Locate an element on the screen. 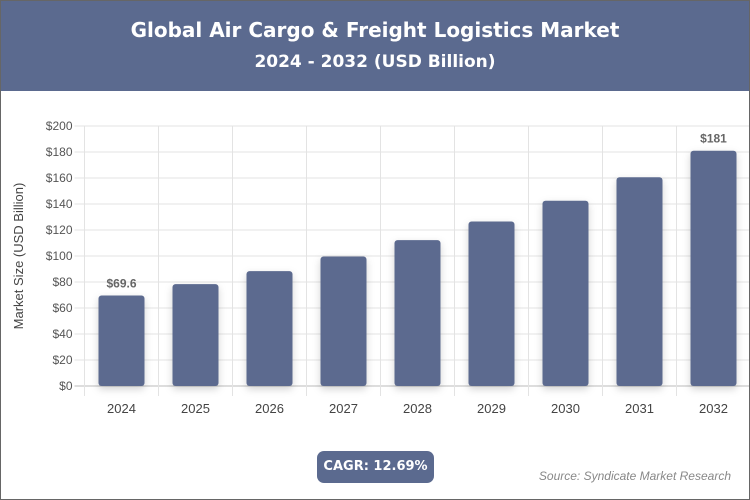 Image resolution: width=750 pixels, height=500 pixels. y-tick-label: $180 is located at coordinates (59, 152).